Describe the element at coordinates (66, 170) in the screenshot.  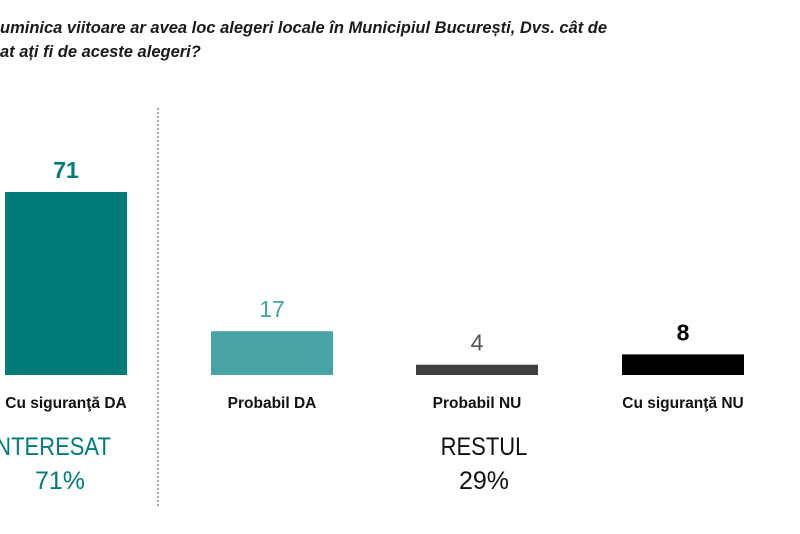
I see `data-label: 71` at that location.